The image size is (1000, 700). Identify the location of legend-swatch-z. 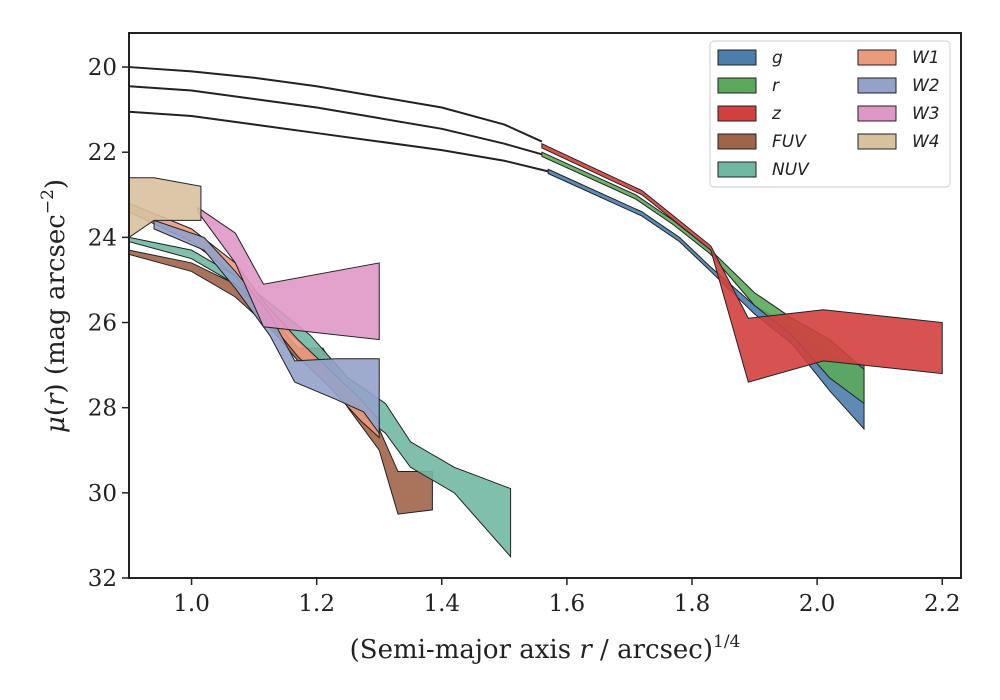
(737, 113).